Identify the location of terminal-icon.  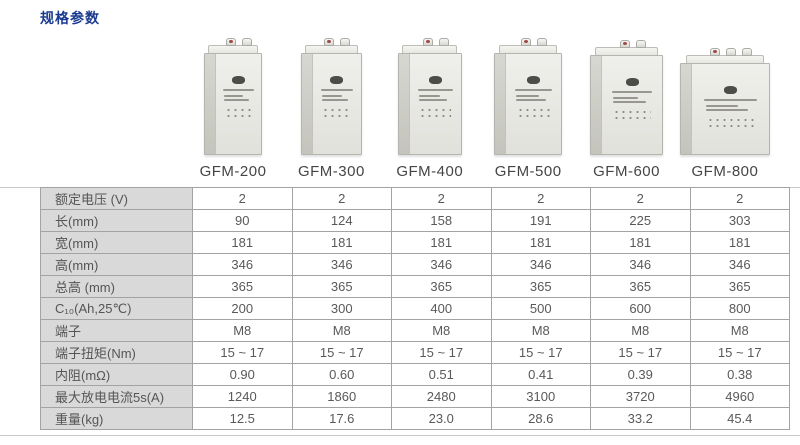
(730, 52).